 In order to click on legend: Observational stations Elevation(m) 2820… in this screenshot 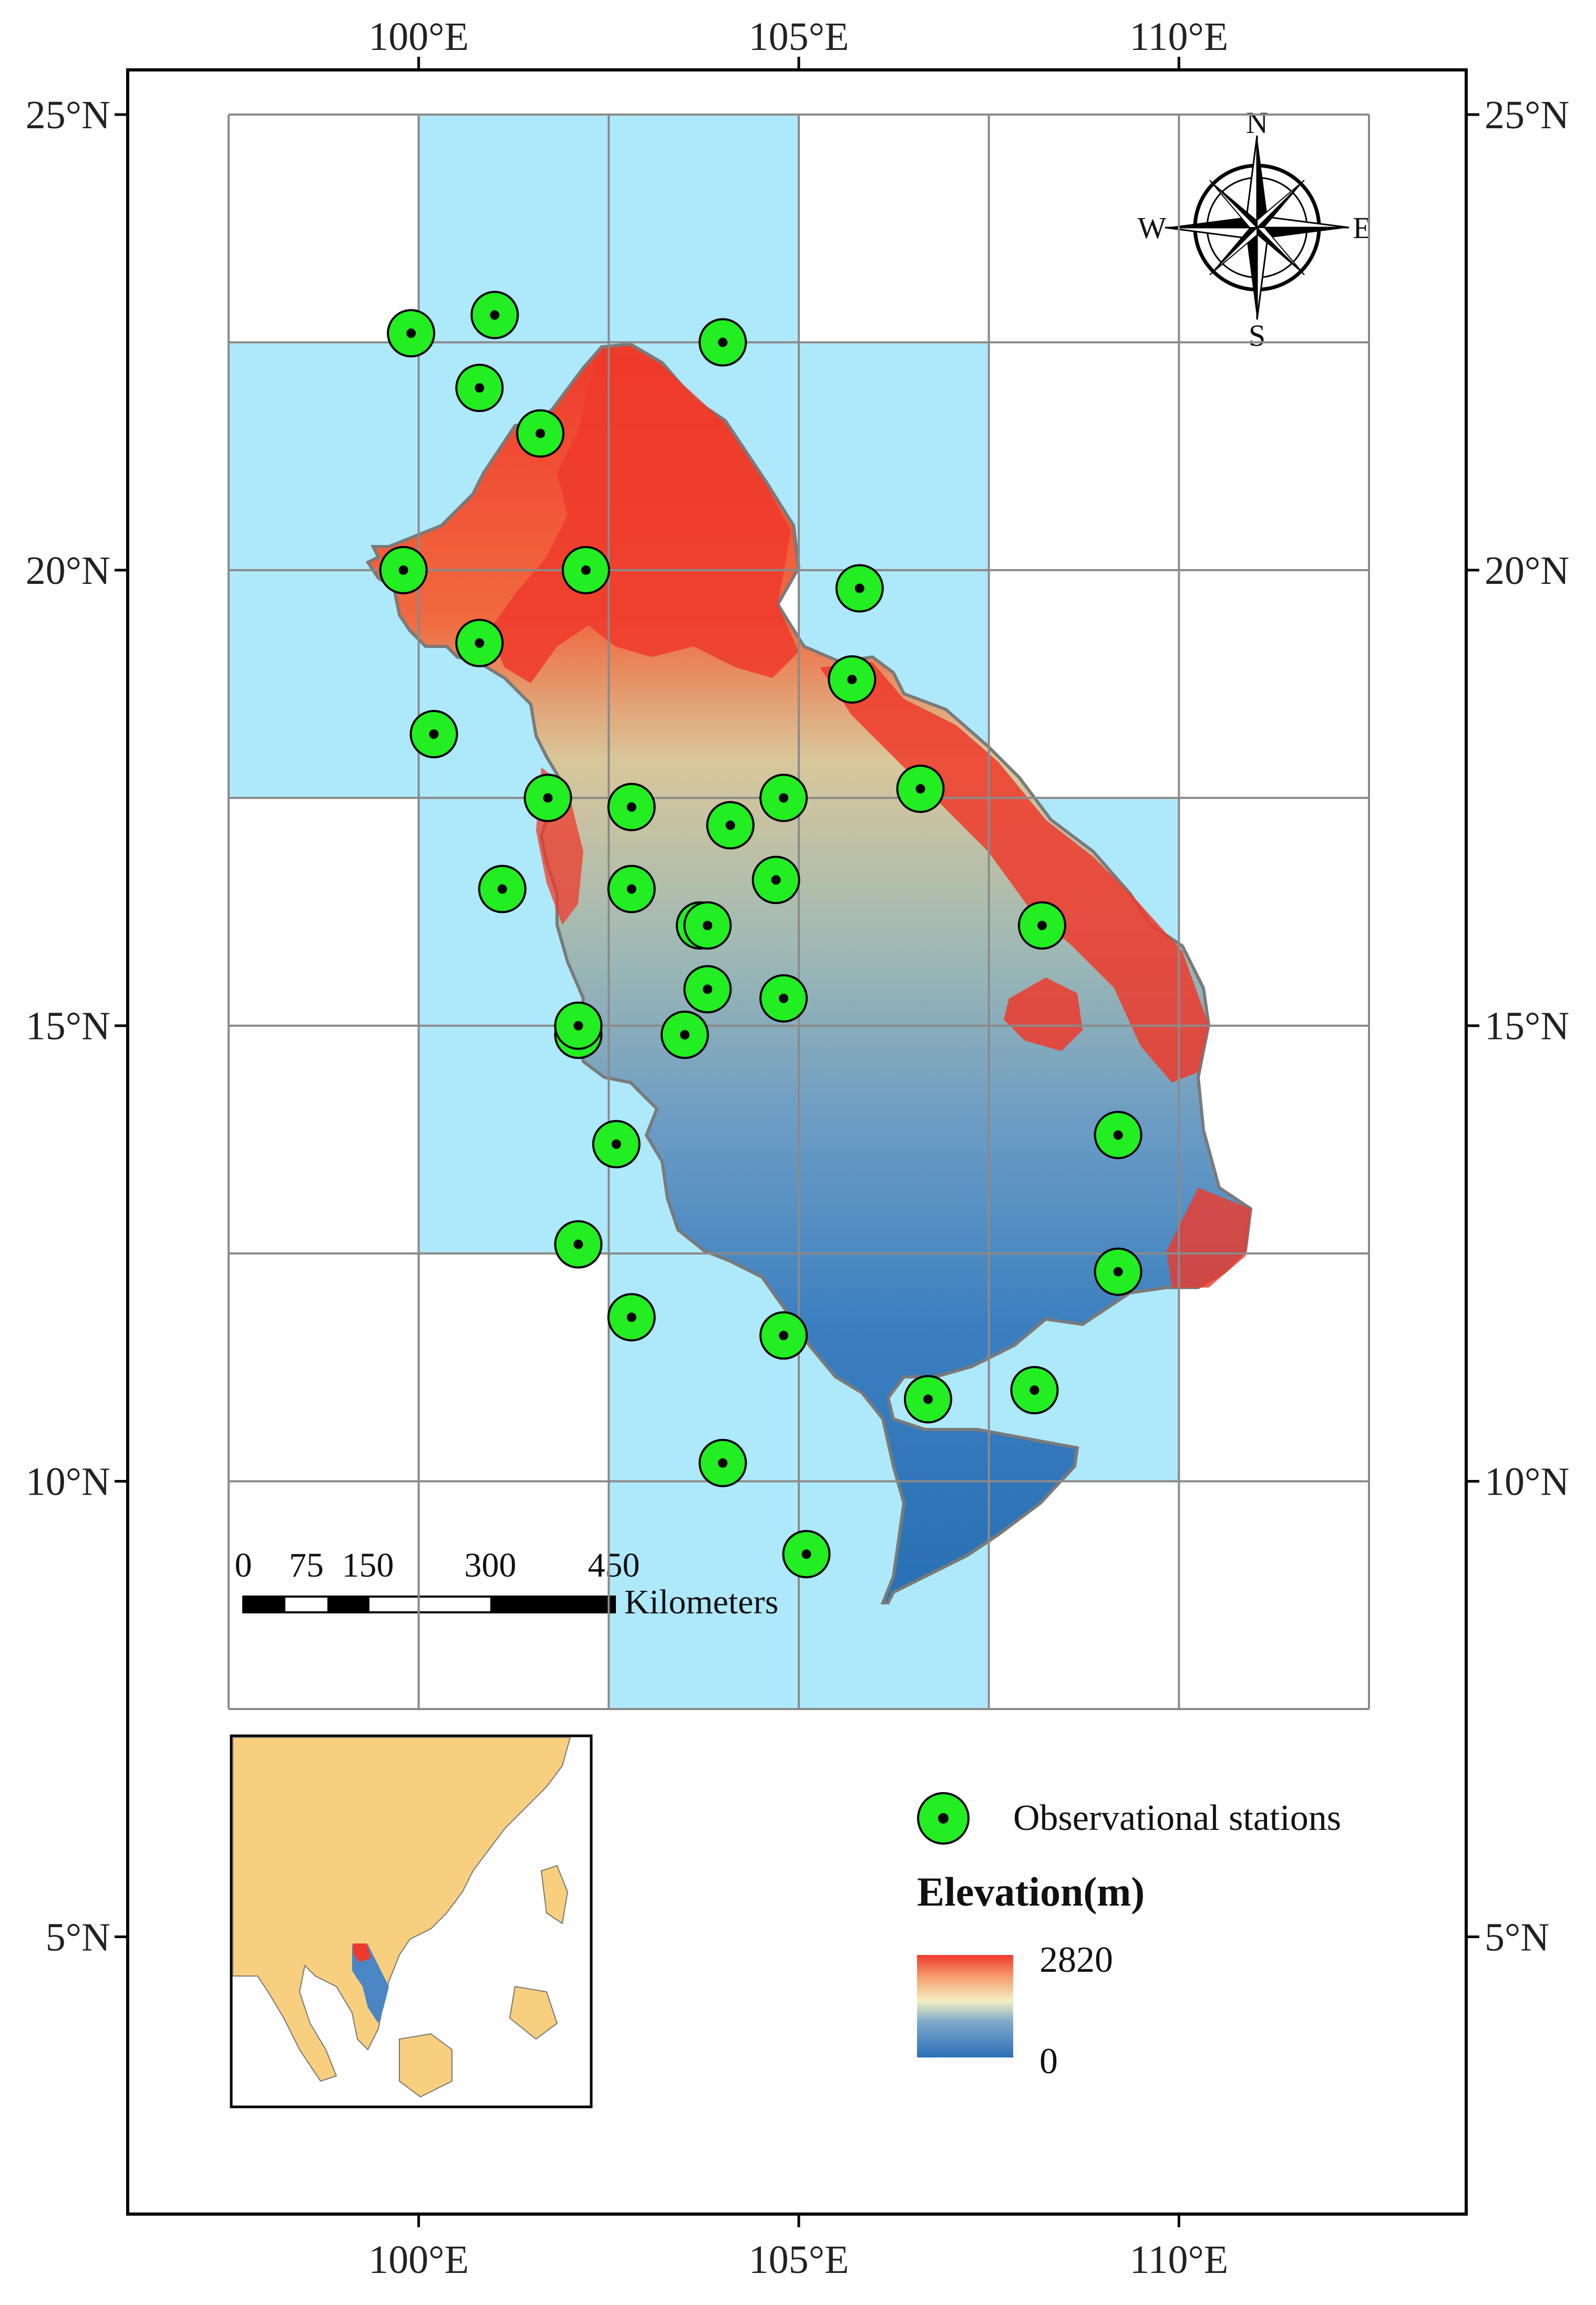, I will do `click(1129, 1937)`.